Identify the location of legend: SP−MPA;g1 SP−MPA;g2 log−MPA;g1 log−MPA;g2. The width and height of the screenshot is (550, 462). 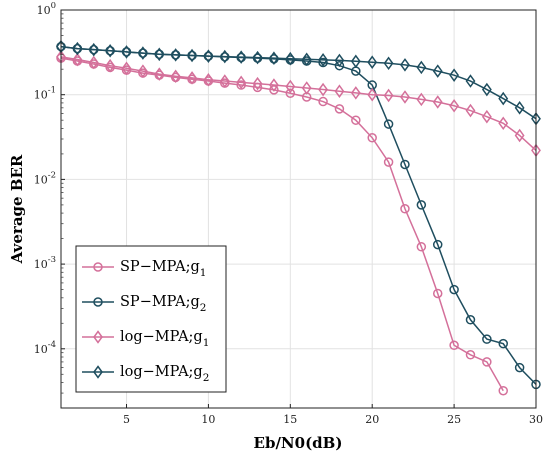
(151, 319).